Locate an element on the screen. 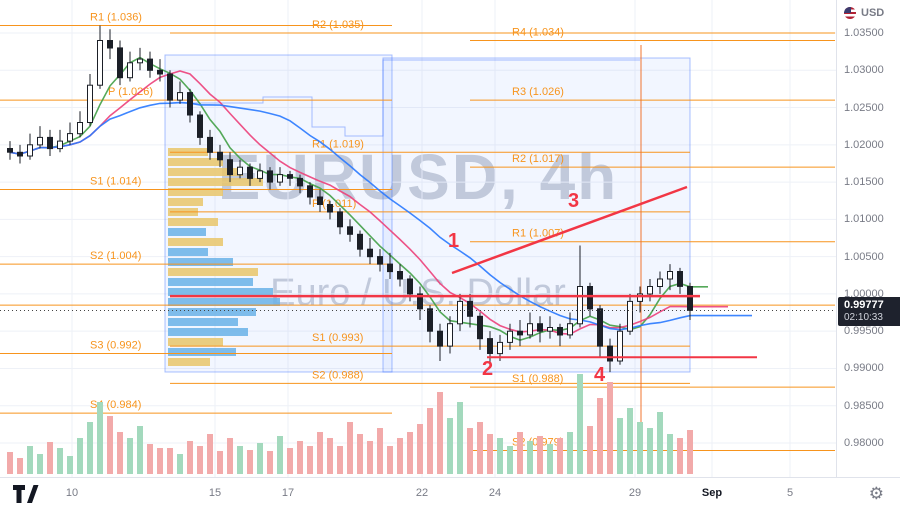 This screenshot has height=510, width=900. time-tick: Sep is located at coordinates (712, 493).